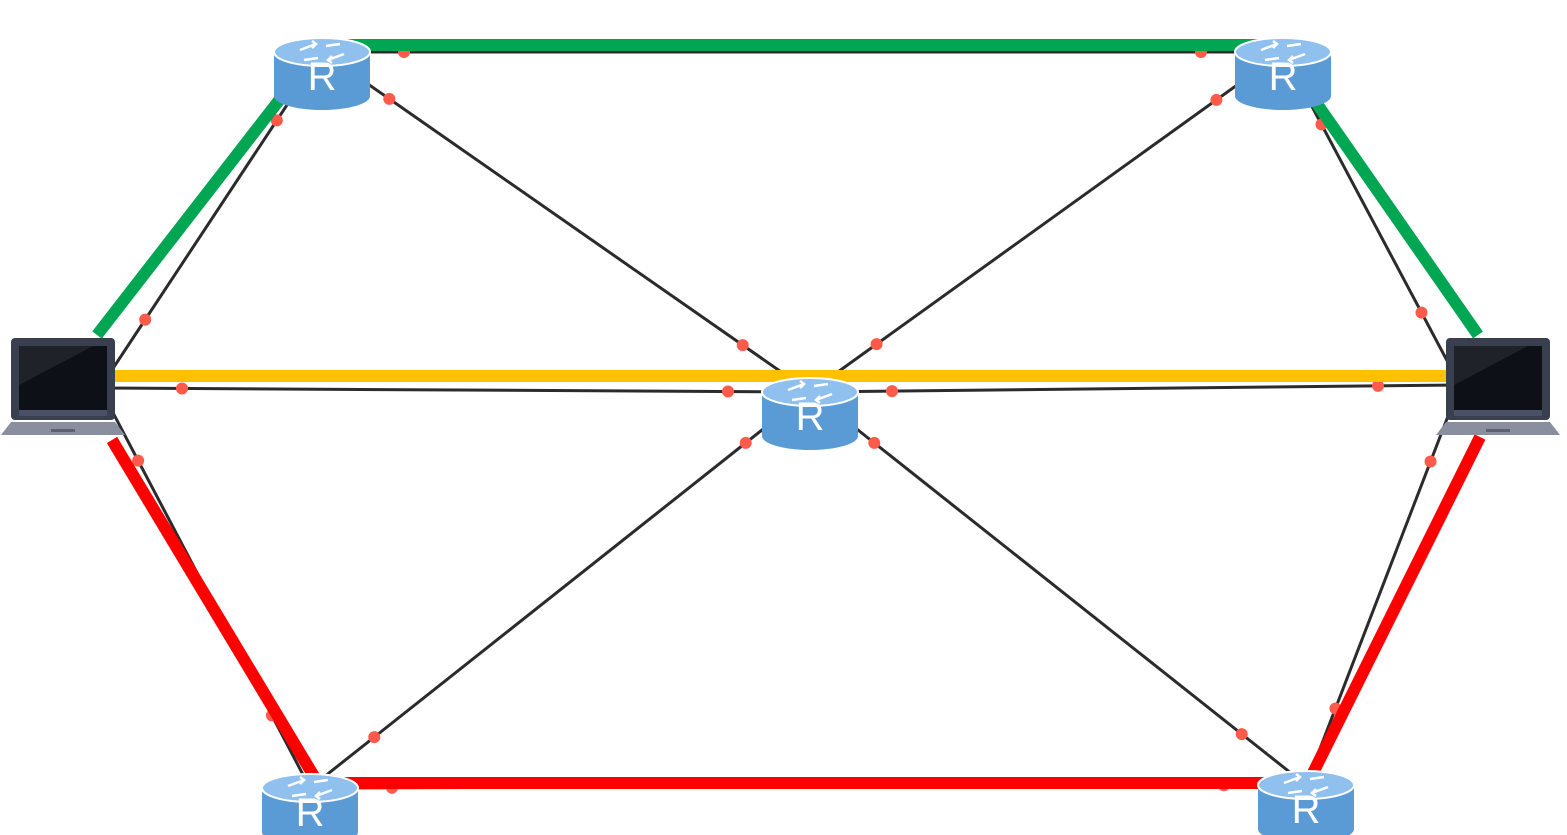 Image resolution: width=1567 pixels, height=835 pixels. I want to click on link-router-top-left-to-router-center, so click(566, 222).